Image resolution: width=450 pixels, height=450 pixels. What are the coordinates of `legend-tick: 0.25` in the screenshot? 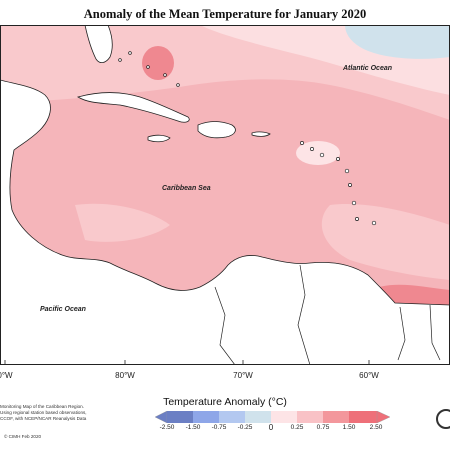 It's located at (297, 427).